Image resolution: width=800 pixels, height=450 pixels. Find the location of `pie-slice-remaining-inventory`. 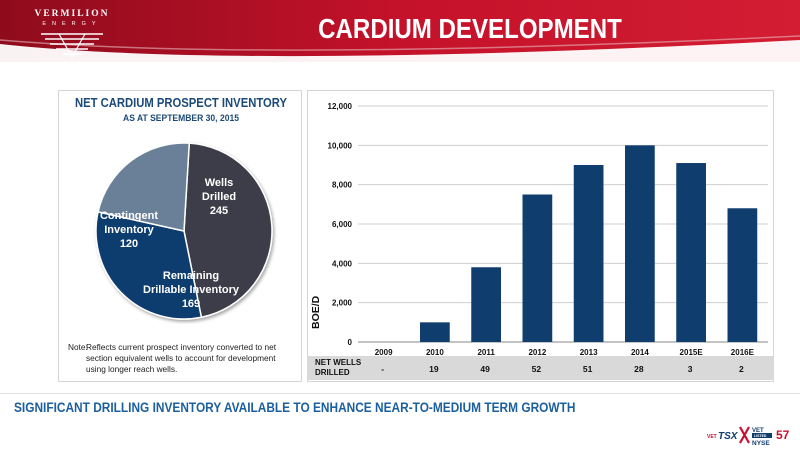

pie-slice-remaining-inventory is located at coordinates (149, 265).